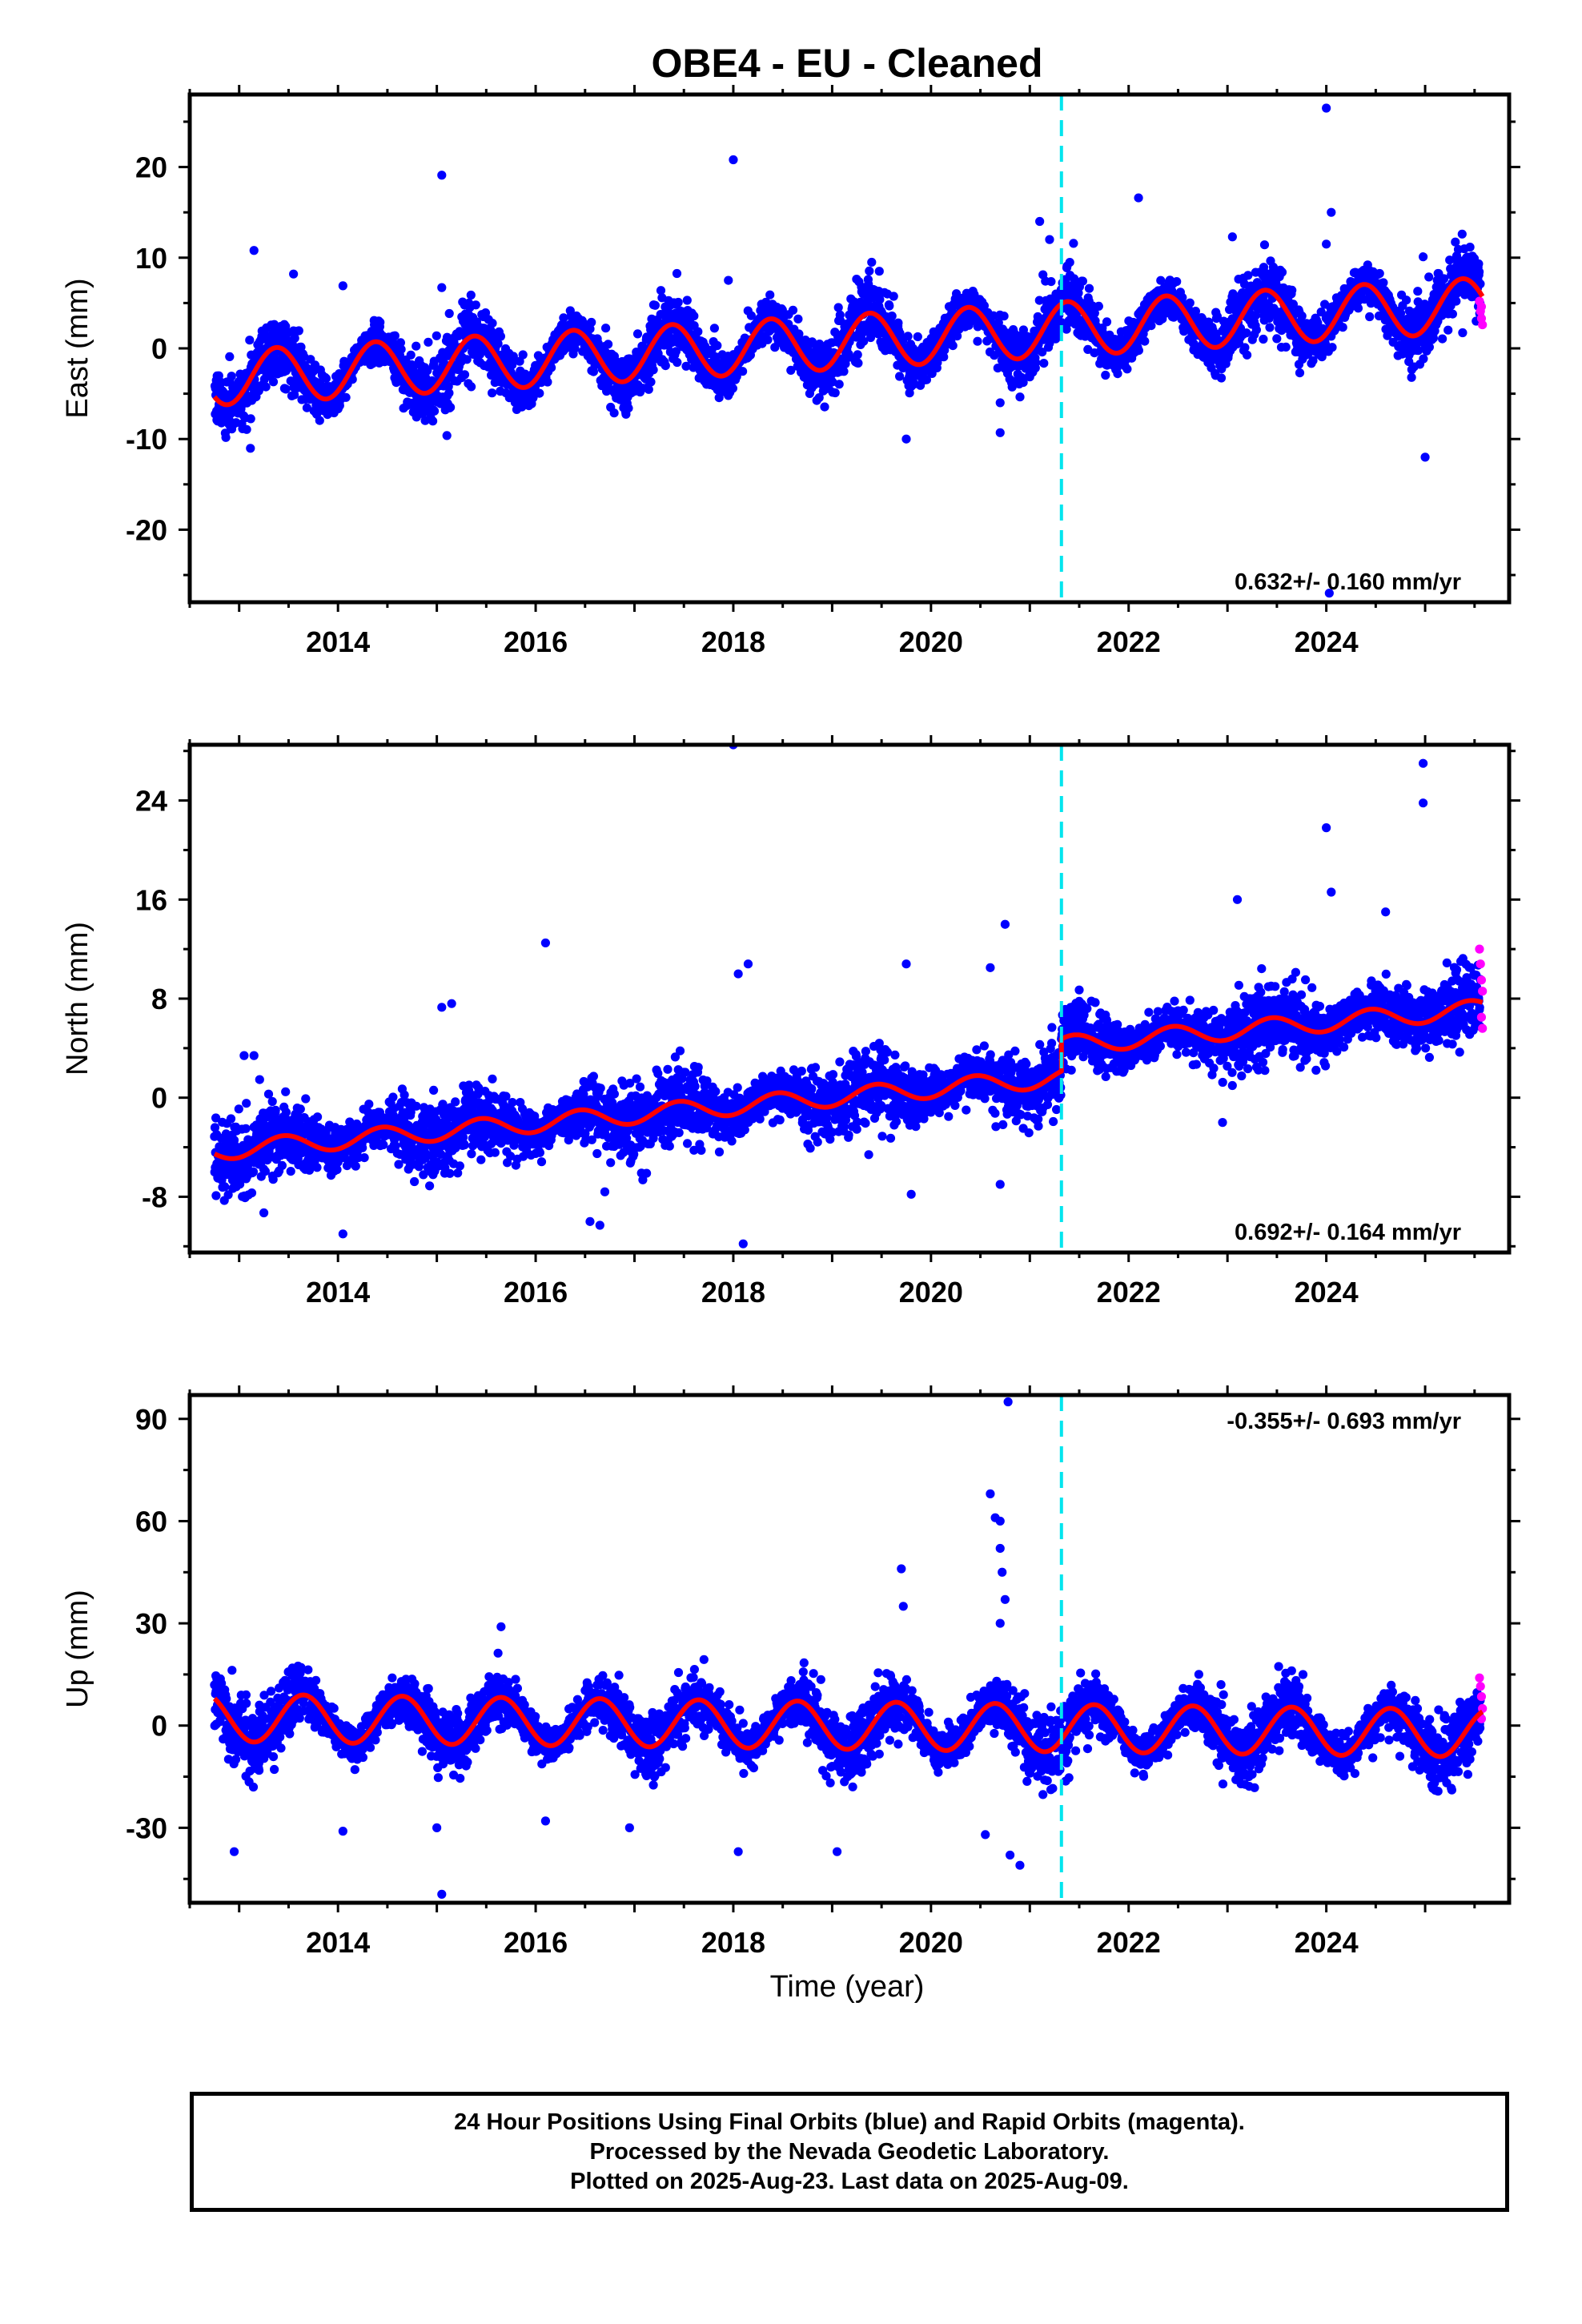  I want to click on y-tick-label: -20, so click(146, 529).